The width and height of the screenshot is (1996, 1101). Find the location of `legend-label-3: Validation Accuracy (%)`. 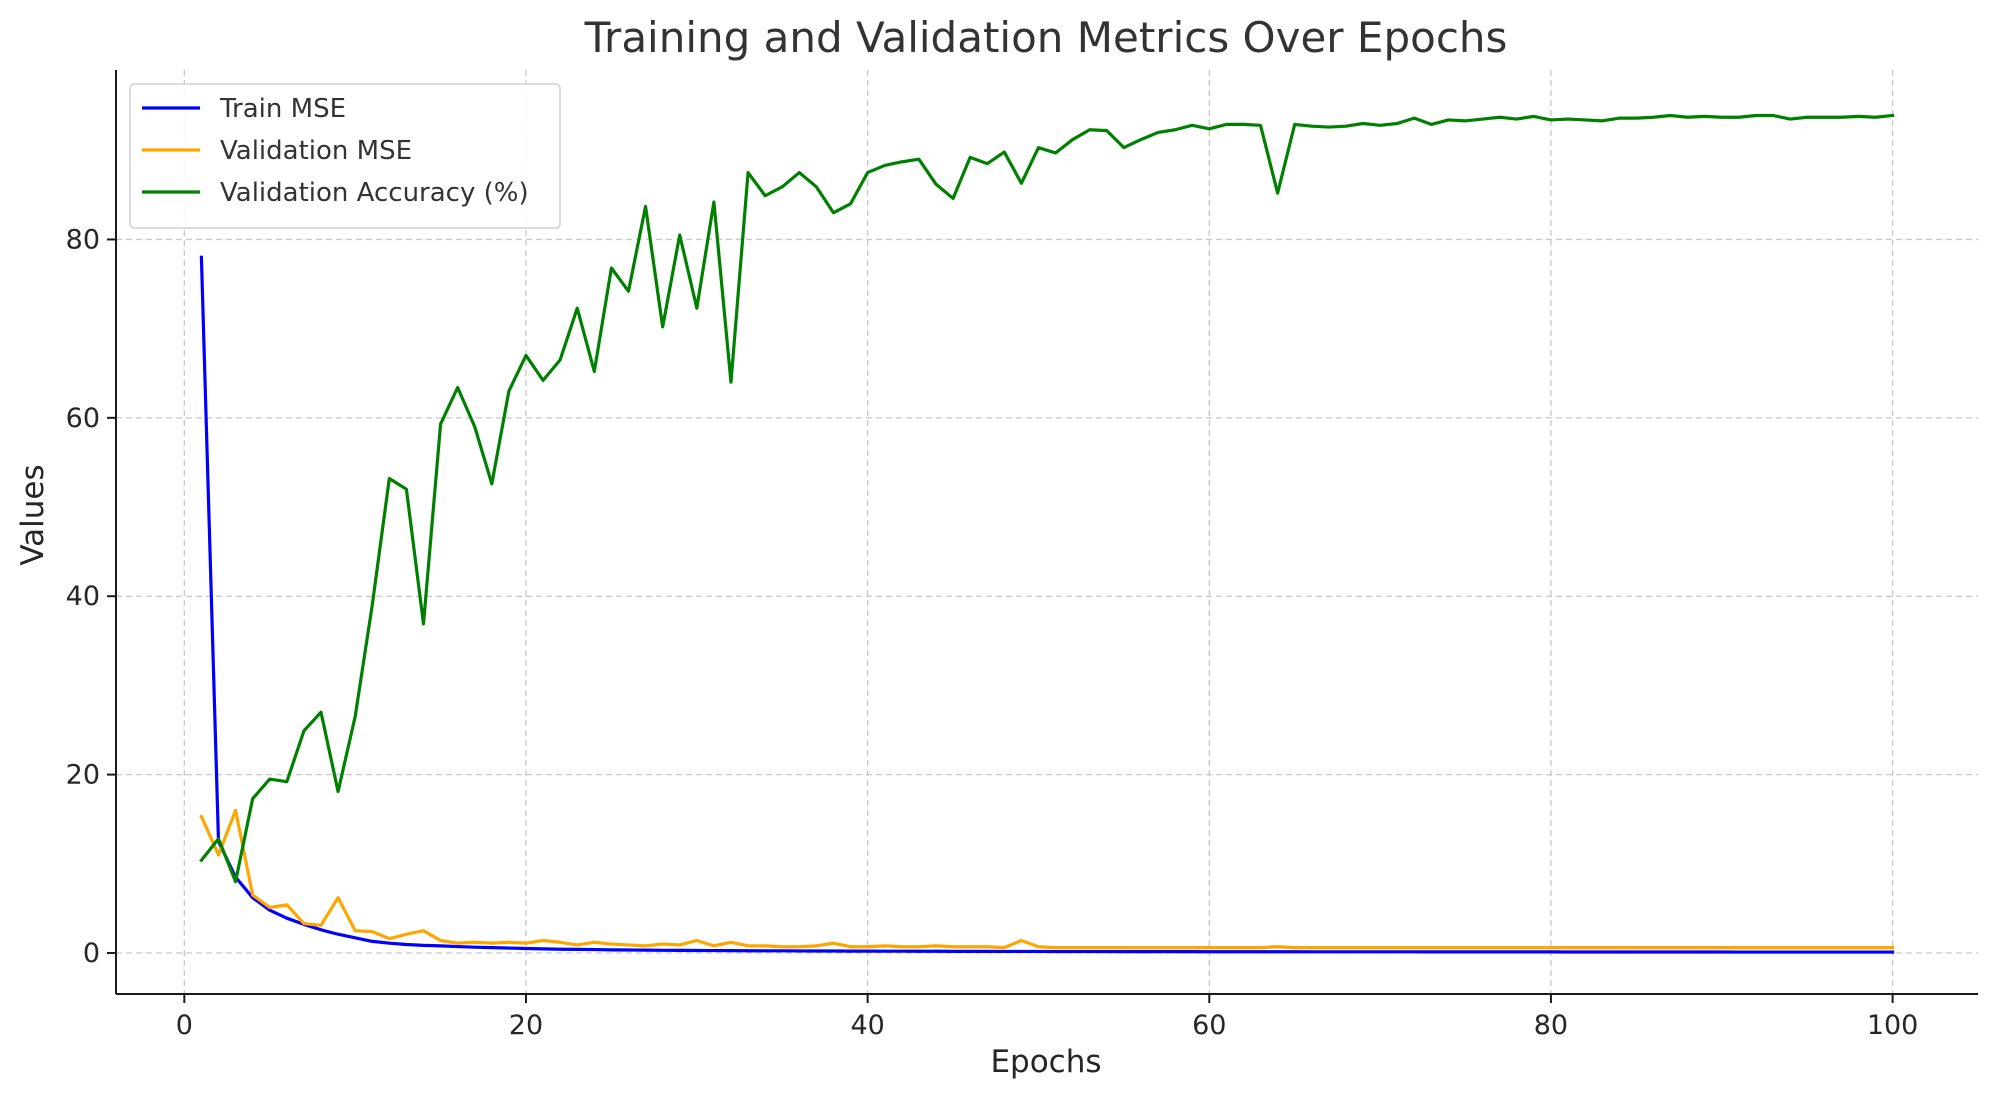

legend-label-3: Validation Accuracy (%) is located at coordinates (374, 193).